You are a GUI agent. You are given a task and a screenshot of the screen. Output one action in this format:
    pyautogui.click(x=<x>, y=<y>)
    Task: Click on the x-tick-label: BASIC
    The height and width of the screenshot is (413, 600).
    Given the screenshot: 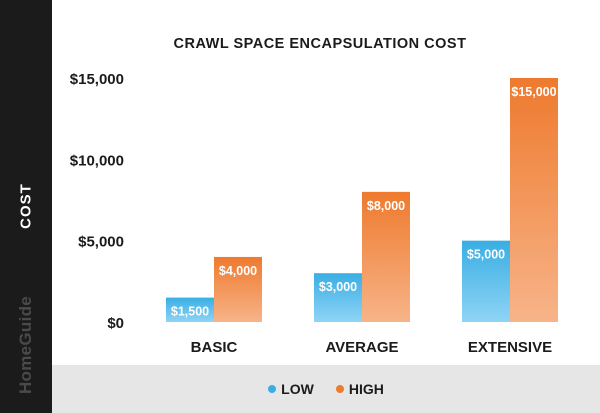 What is the action you would take?
    pyautogui.click(x=214, y=347)
    